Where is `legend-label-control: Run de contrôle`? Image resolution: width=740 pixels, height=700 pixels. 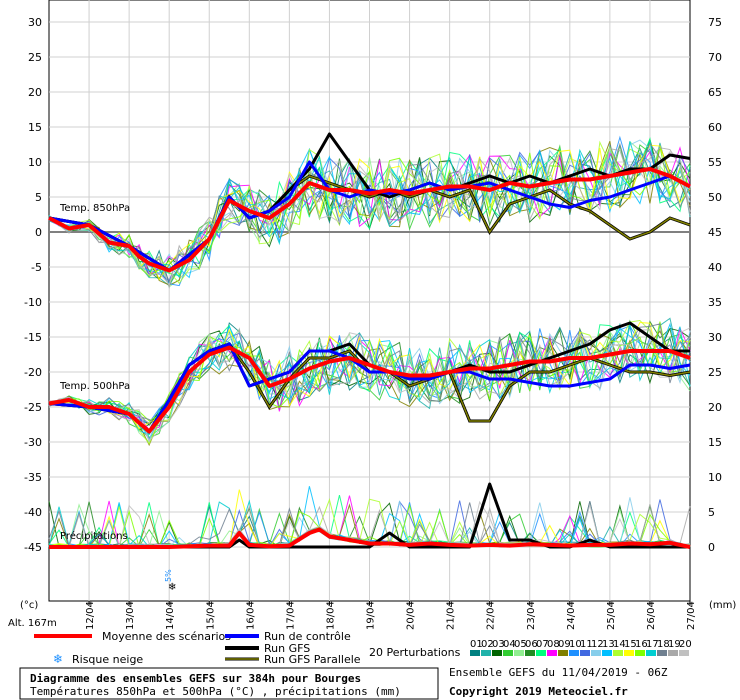
legend-label-control: Run de contrôle is located at coordinates (307, 636).